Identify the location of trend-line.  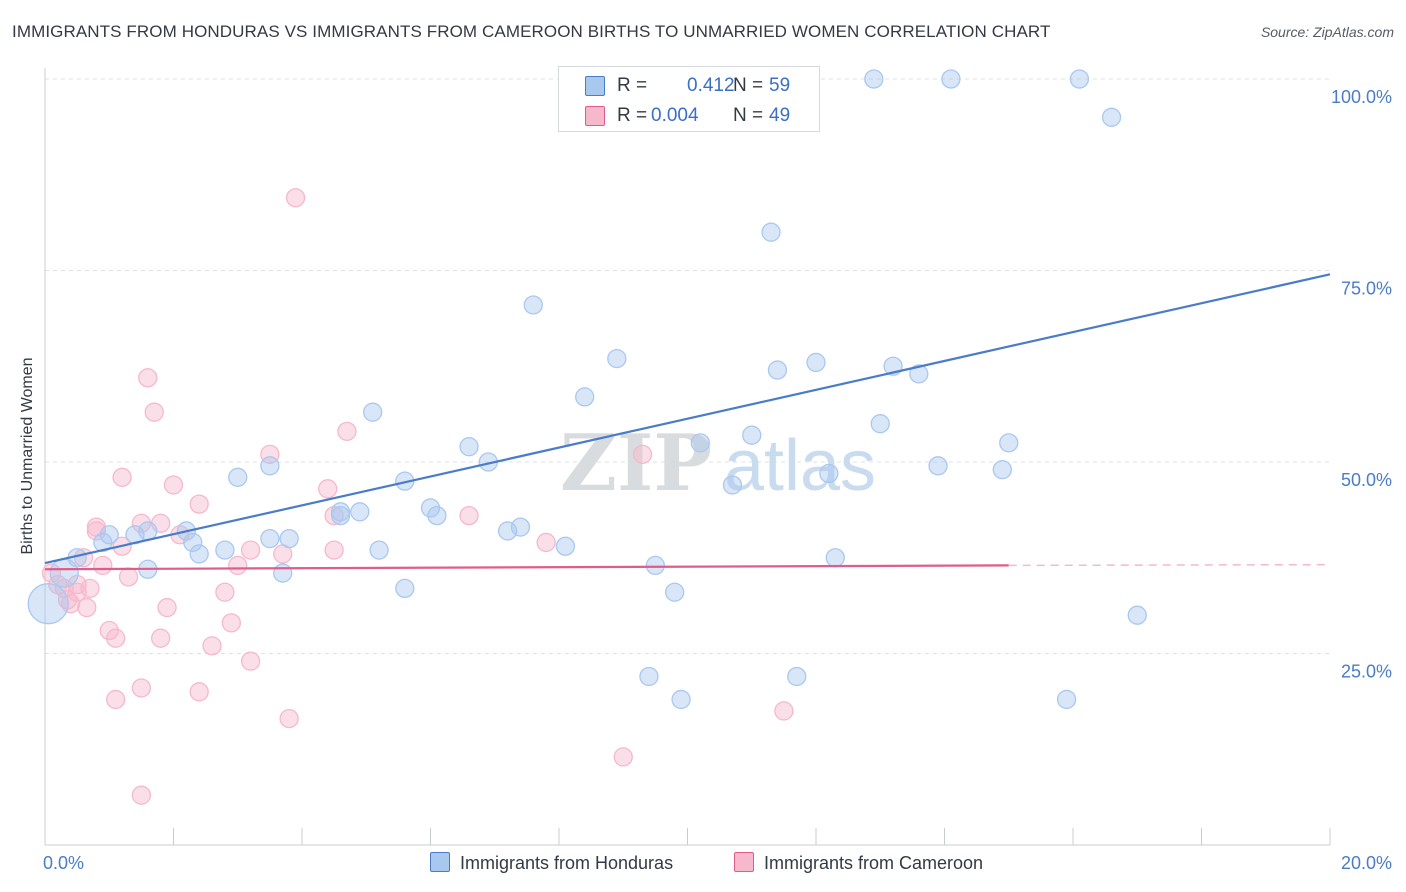
(526, 567).